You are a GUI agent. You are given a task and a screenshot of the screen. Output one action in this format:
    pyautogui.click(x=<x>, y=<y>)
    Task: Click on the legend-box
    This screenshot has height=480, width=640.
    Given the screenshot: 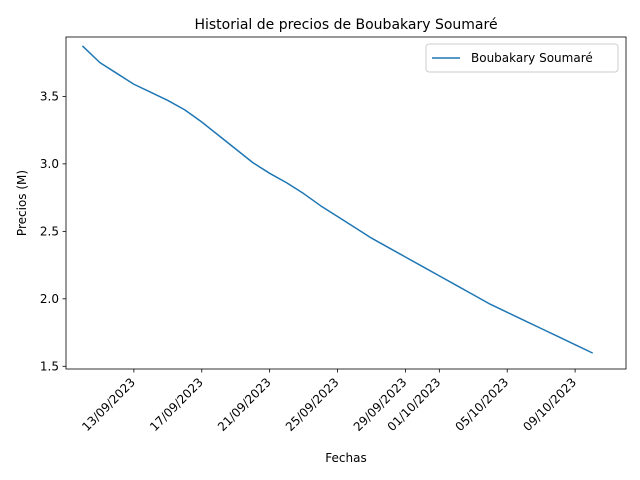 What is the action you would take?
    pyautogui.click(x=522, y=58)
    